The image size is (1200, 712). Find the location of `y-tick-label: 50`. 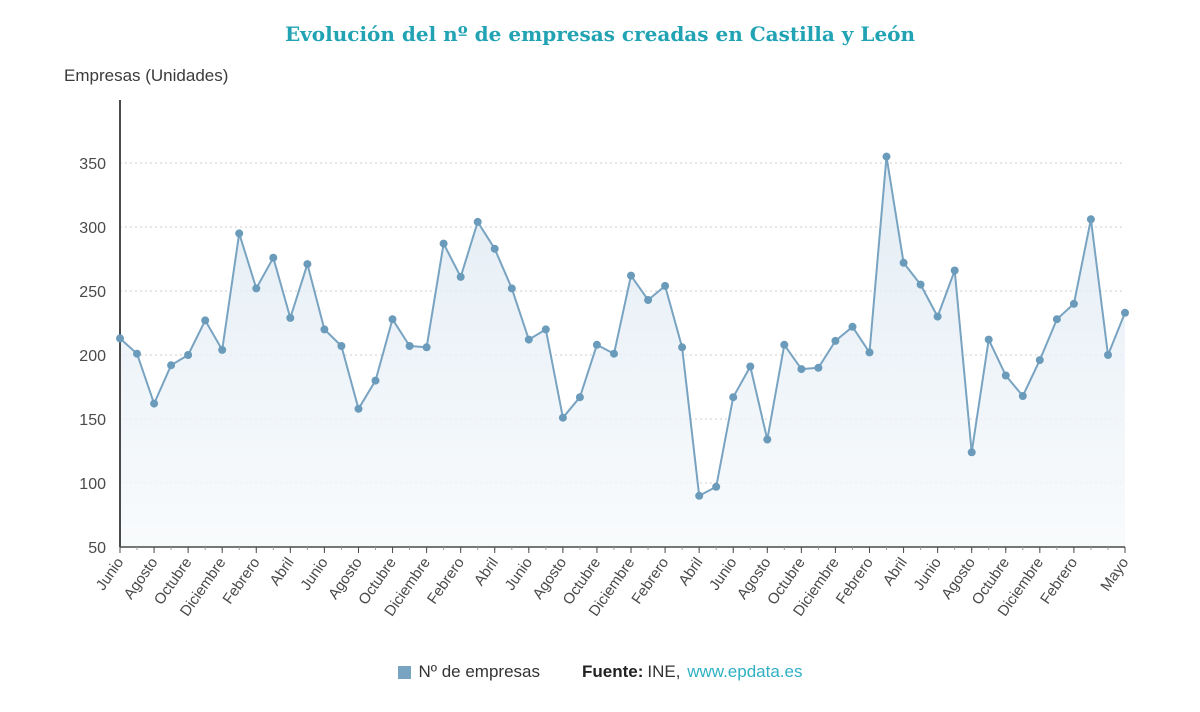

y-tick-label: 50 is located at coordinates (97, 548).